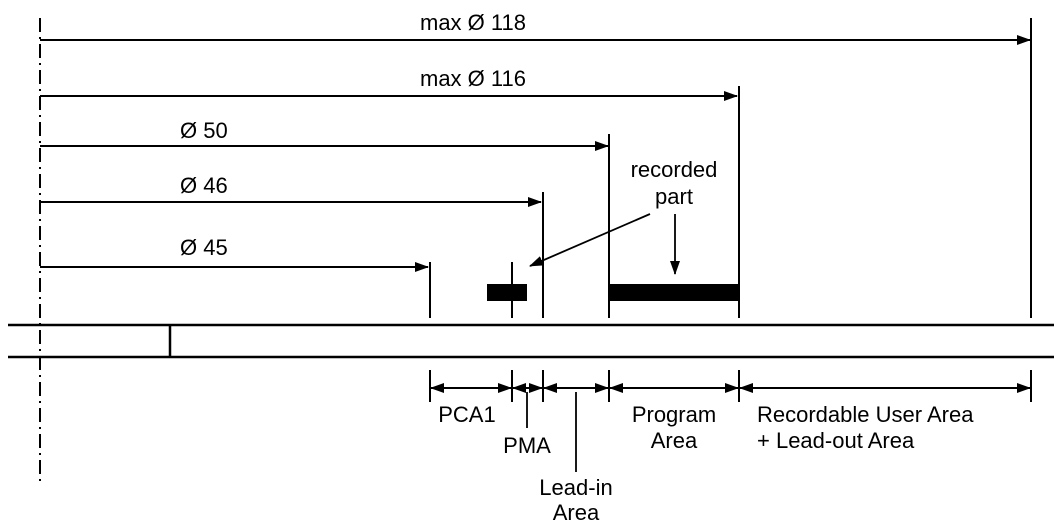 Image resolution: width=1054 pixels, height=526 pixels. I want to click on recorded-pointer-diagonal, so click(590, 240).